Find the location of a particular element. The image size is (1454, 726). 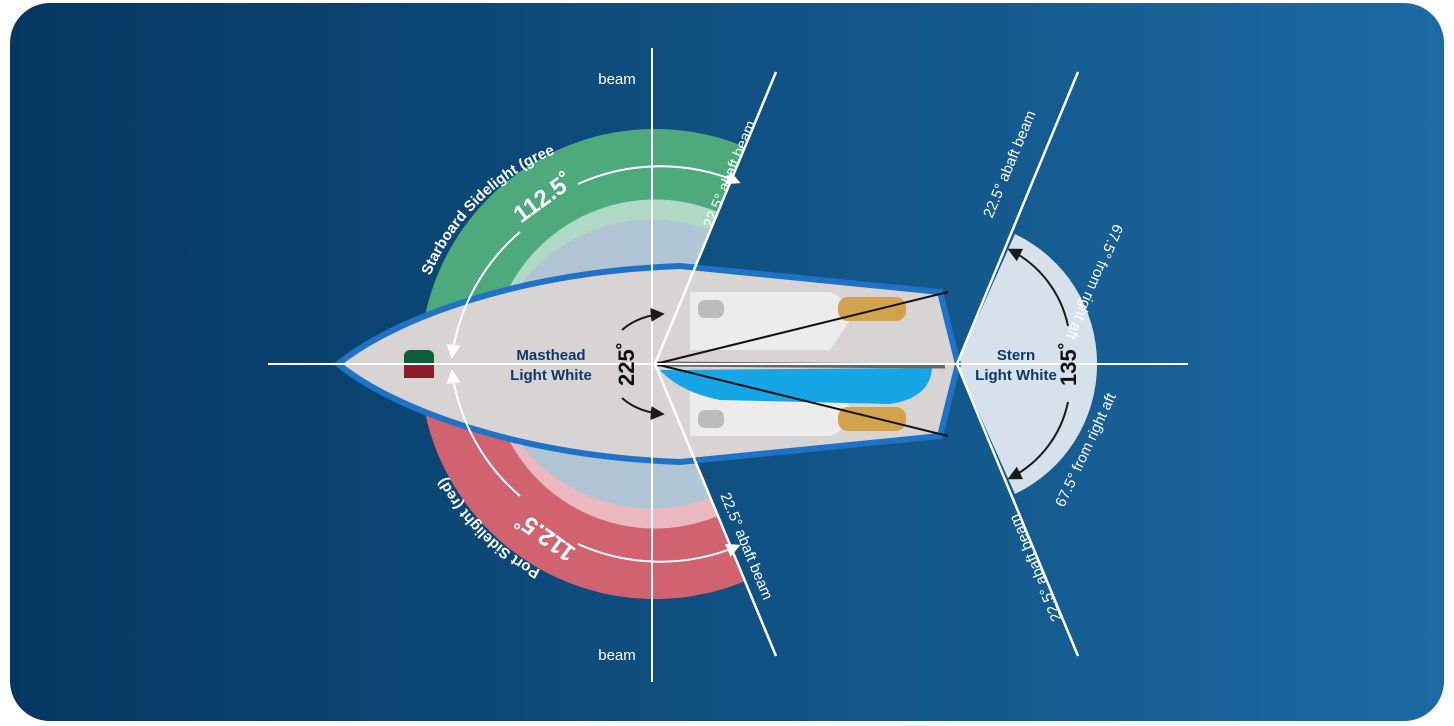

shroud-line-bottom is located at coordinates (801, 400).